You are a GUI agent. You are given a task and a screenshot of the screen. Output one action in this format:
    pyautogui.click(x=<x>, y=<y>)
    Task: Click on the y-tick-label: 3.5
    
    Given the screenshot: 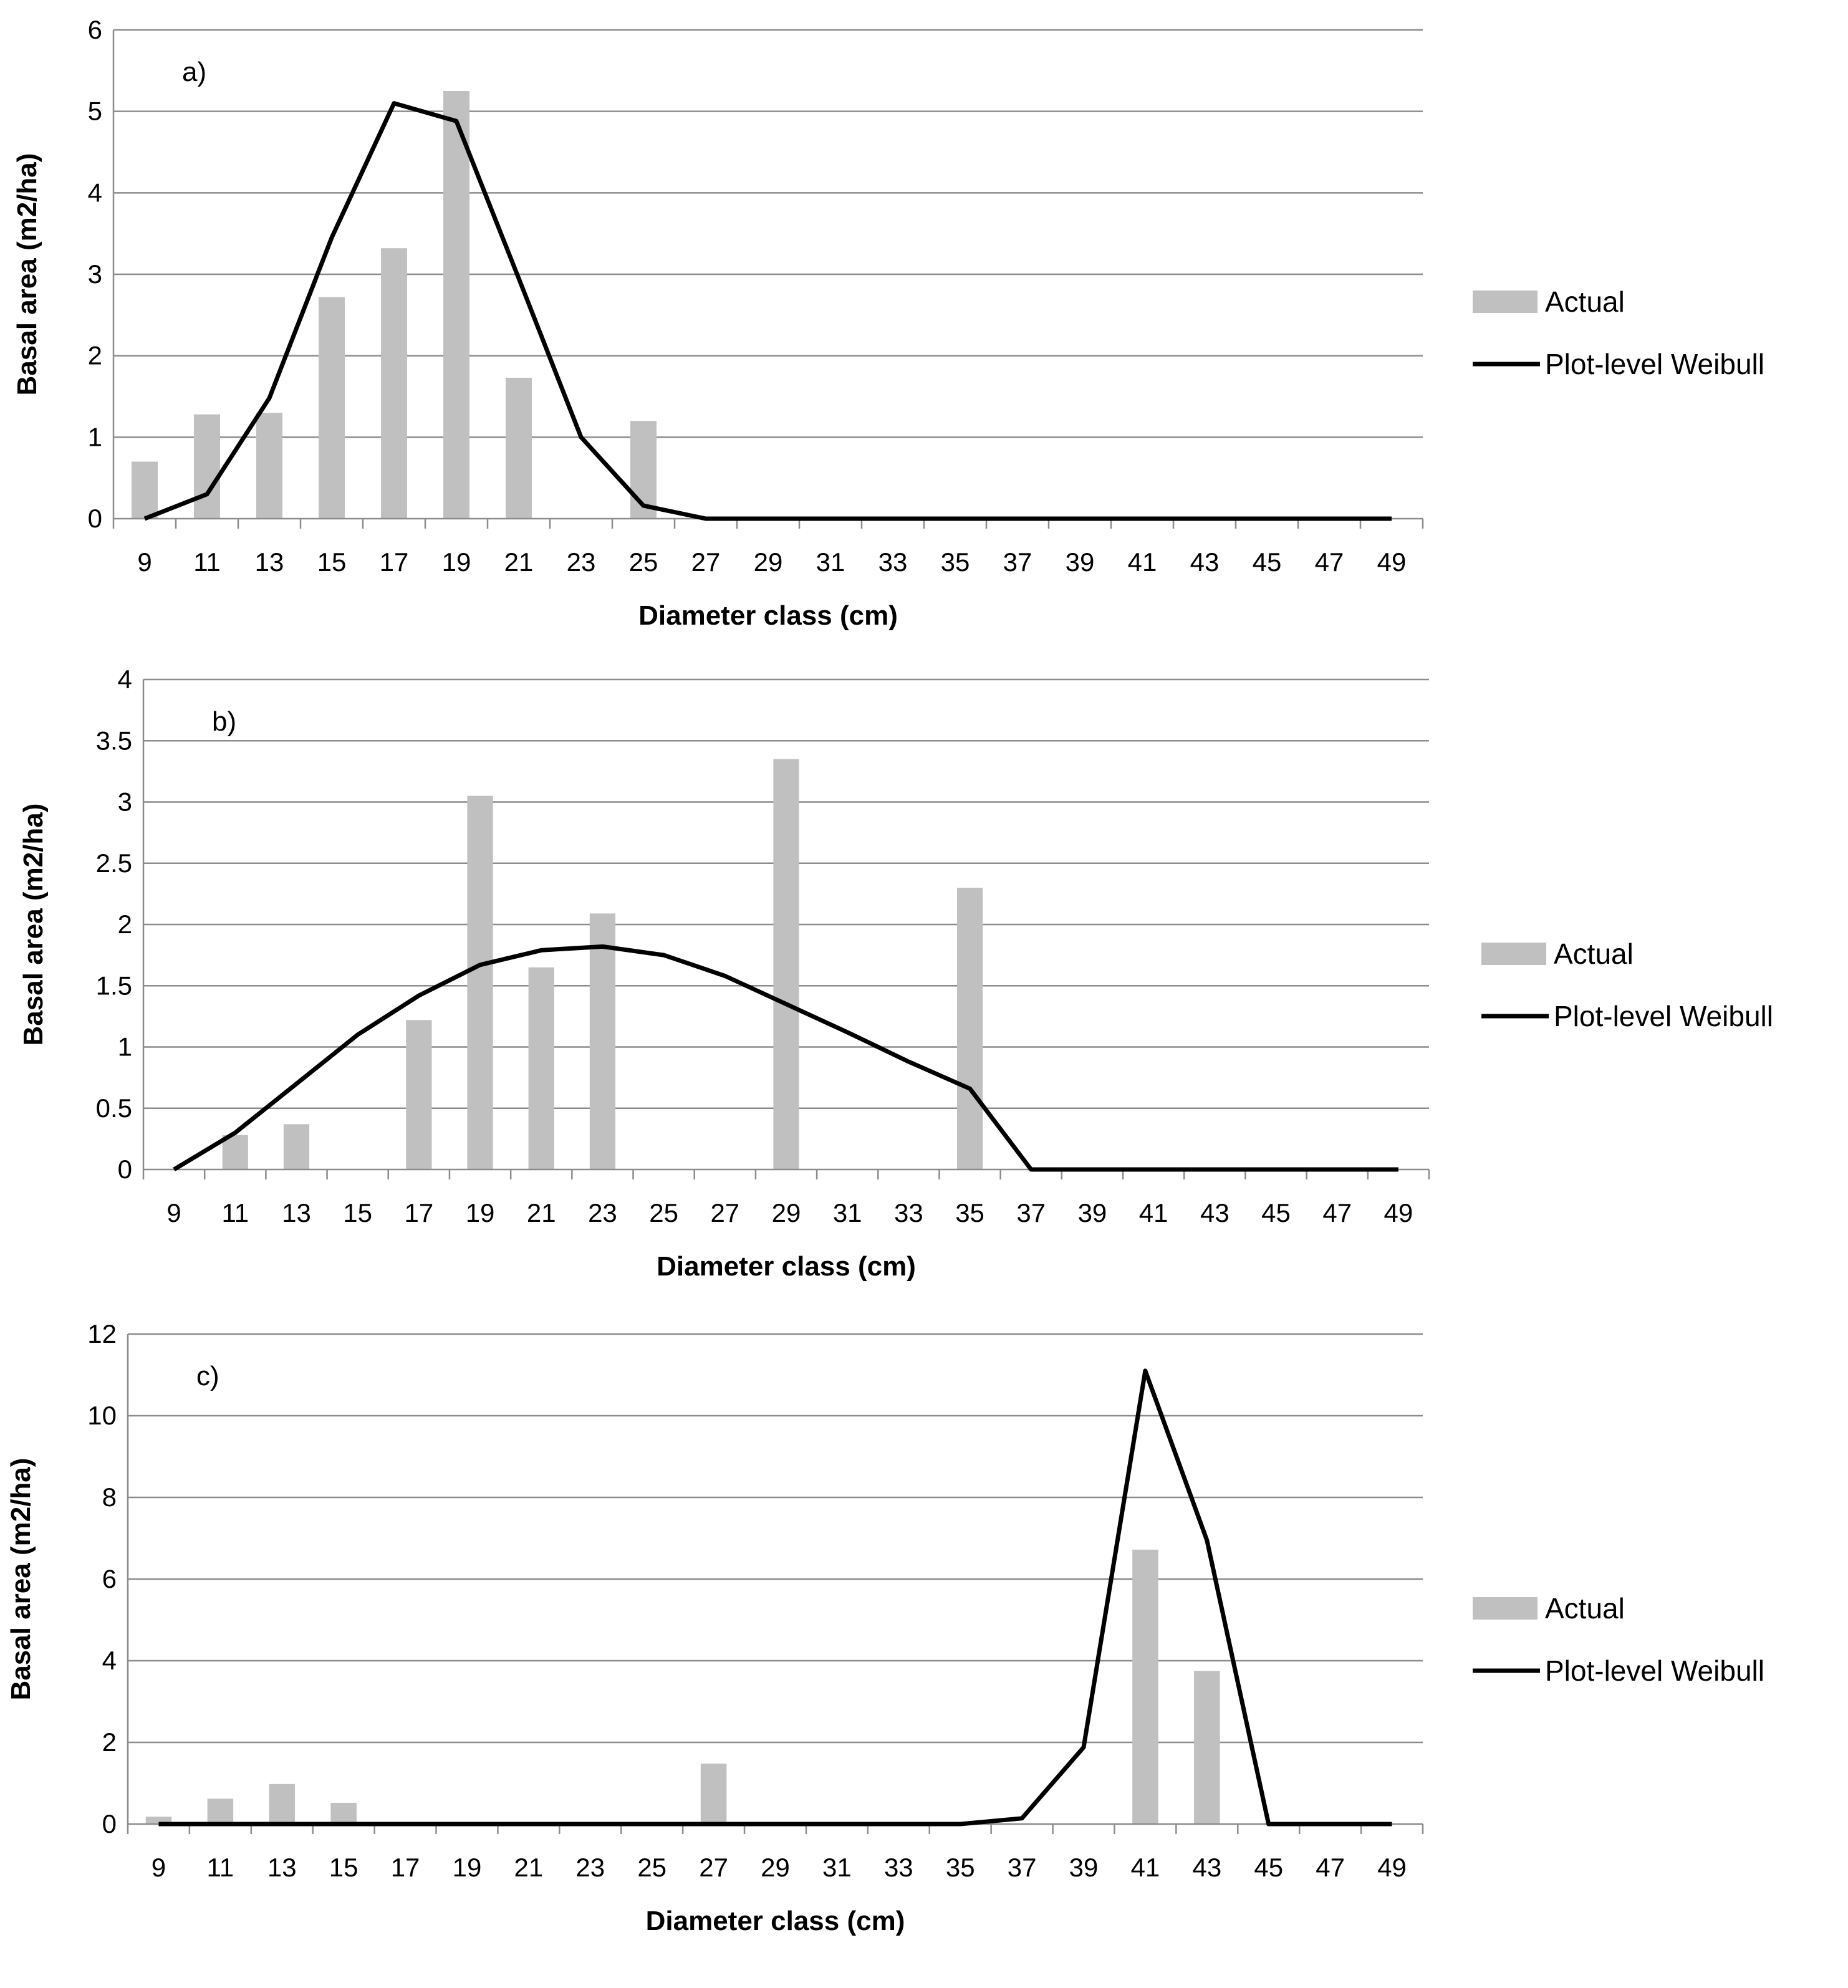 What is the action you would take?
    pyautogui.click(x=114, y=740)
    